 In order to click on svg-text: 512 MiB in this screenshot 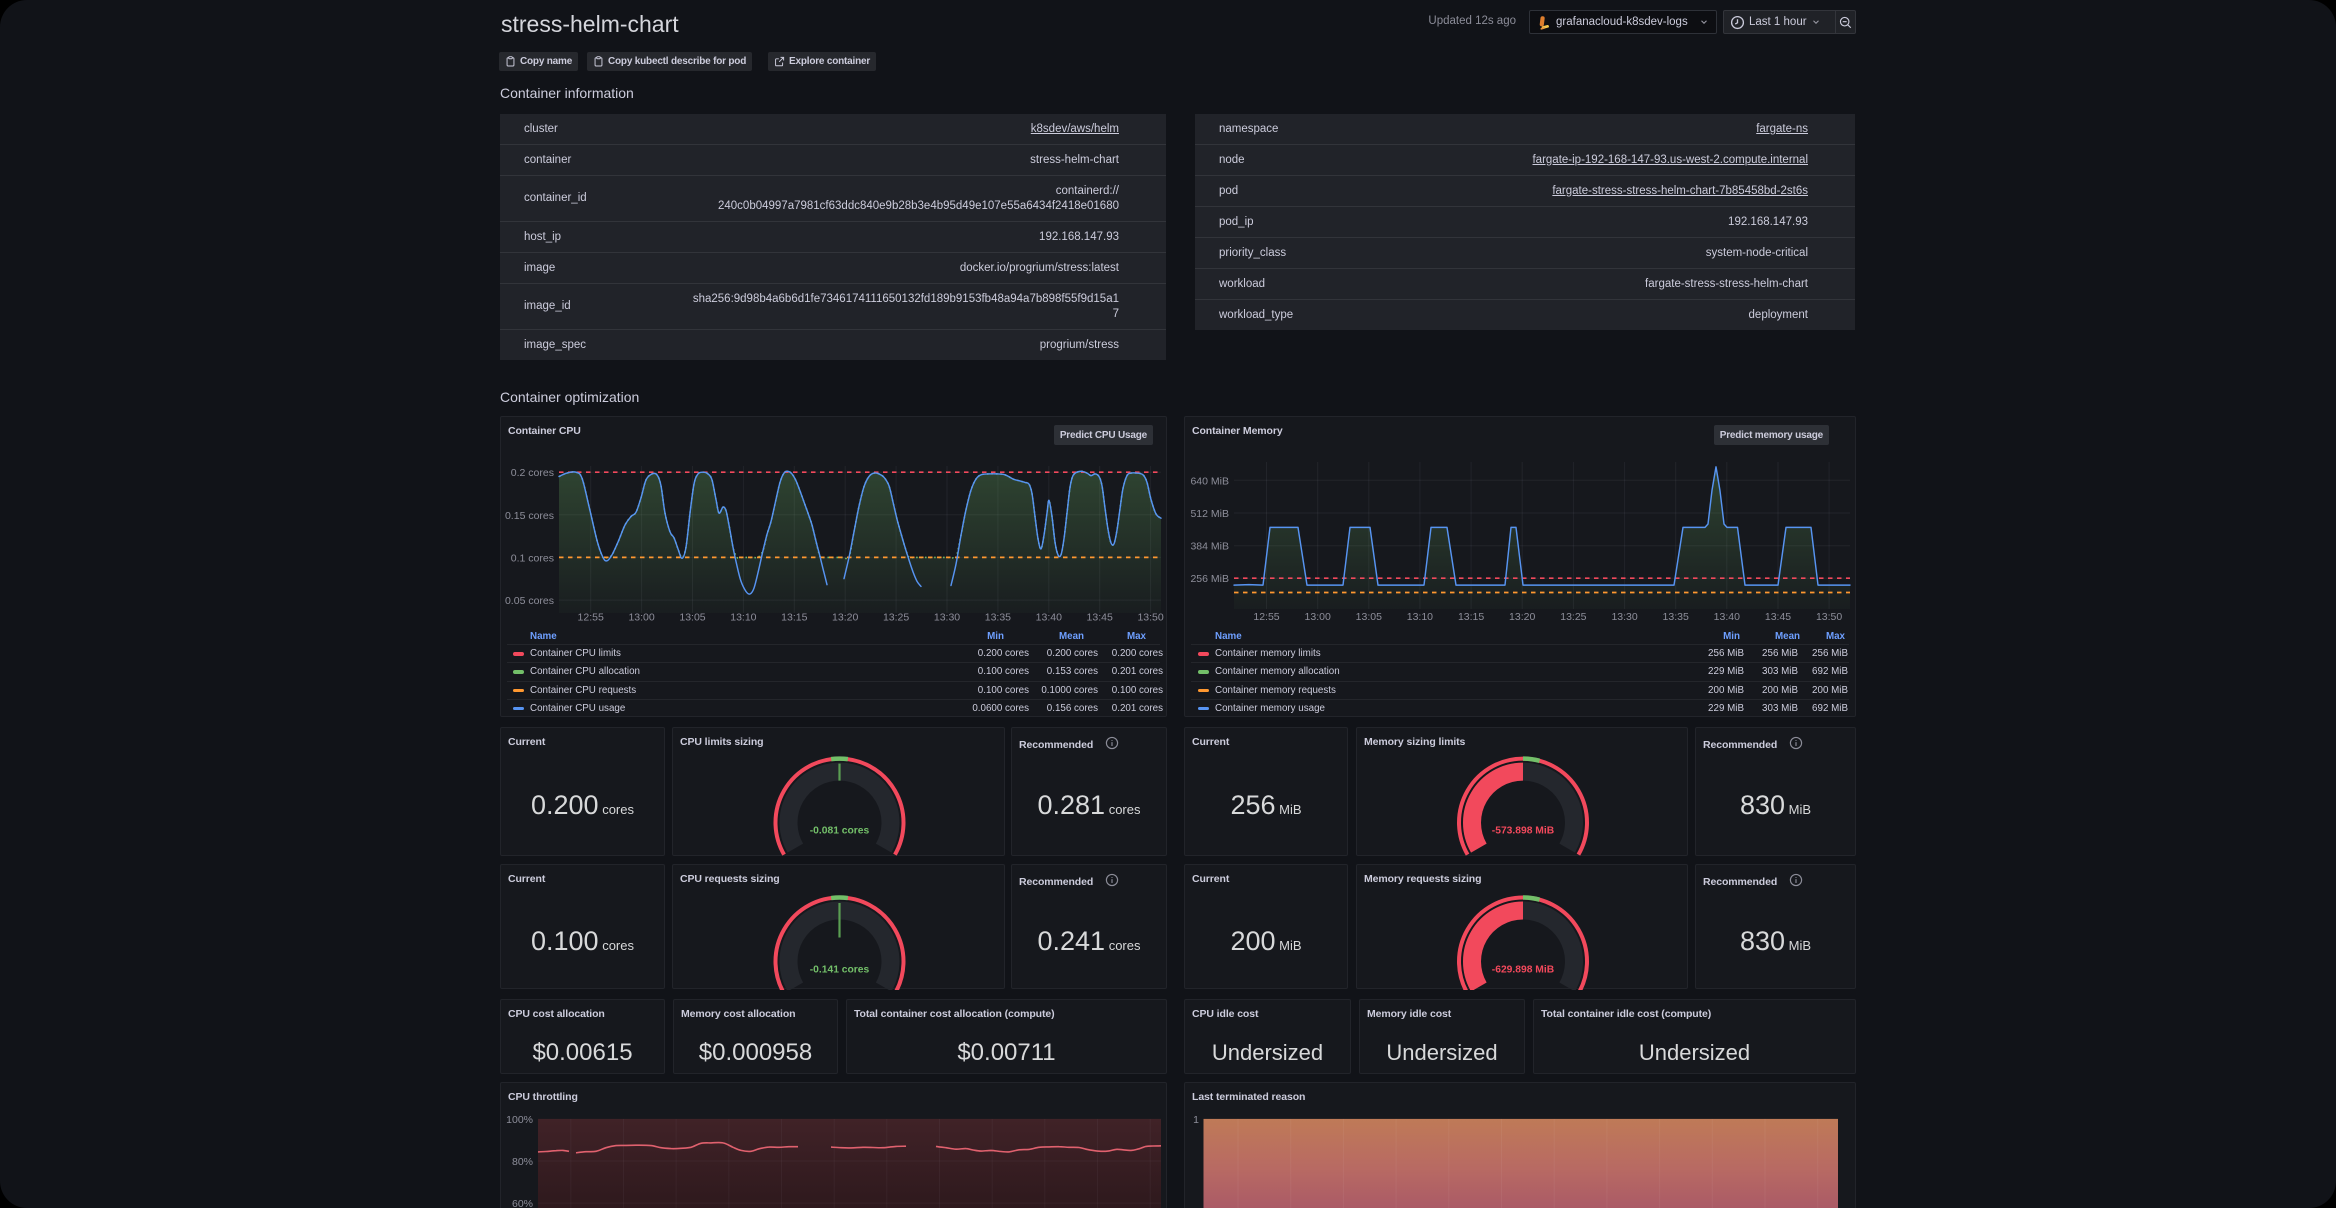, I will do `click(1209, 514)`.